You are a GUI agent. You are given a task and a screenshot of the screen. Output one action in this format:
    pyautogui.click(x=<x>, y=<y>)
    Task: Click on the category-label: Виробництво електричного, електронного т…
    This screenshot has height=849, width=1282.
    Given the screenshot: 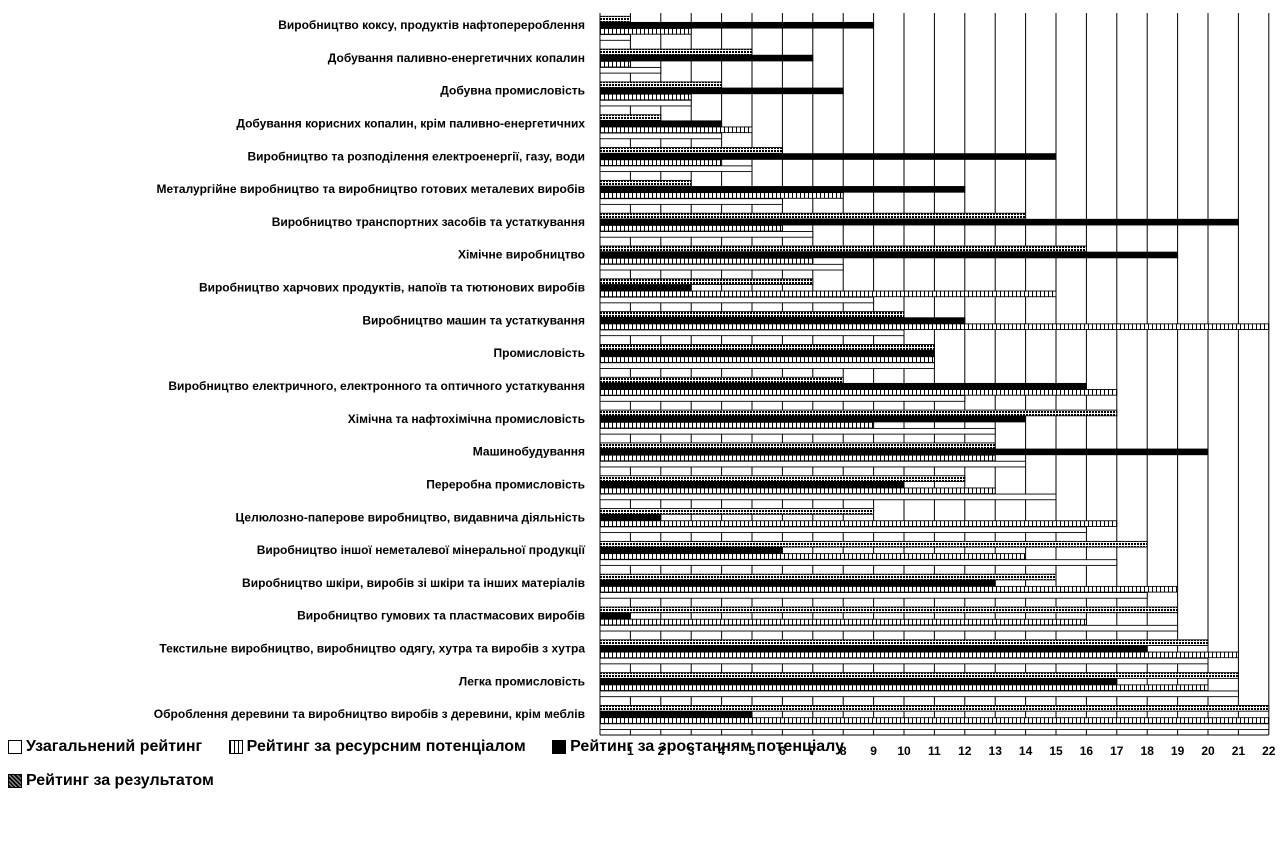 What is the action you would take?
    pyautogui.click(x=376, y=386)
    